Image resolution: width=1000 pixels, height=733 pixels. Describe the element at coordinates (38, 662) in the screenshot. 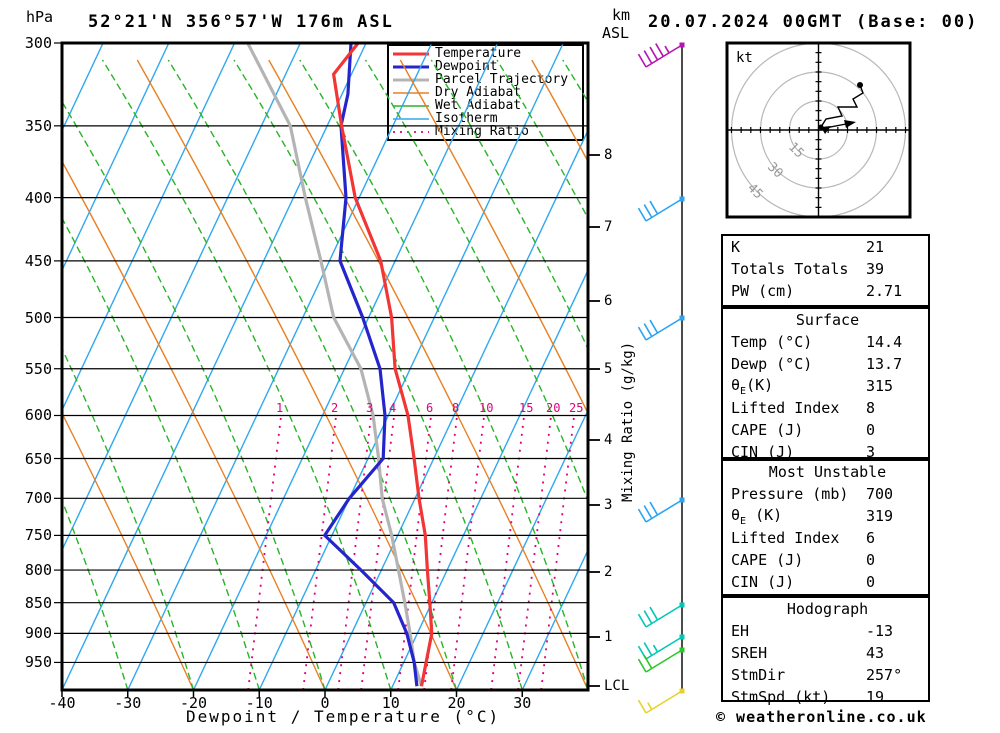

I see `pressure-tick-label: 950` at that location.